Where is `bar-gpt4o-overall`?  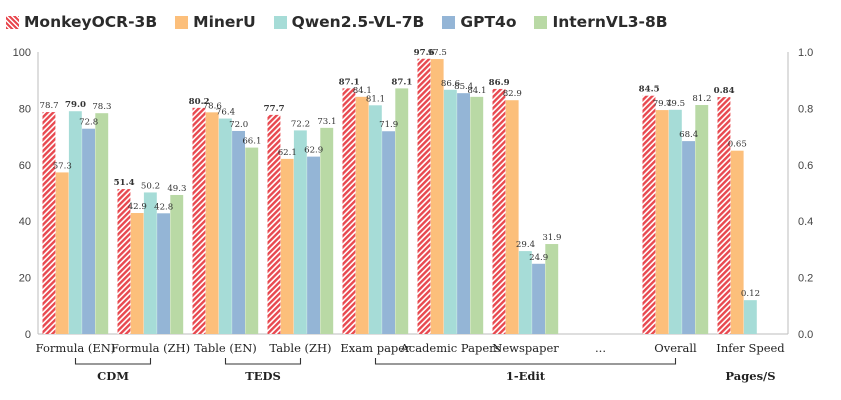
bar-gpt4o-overall is located at coordinates (688, 237).